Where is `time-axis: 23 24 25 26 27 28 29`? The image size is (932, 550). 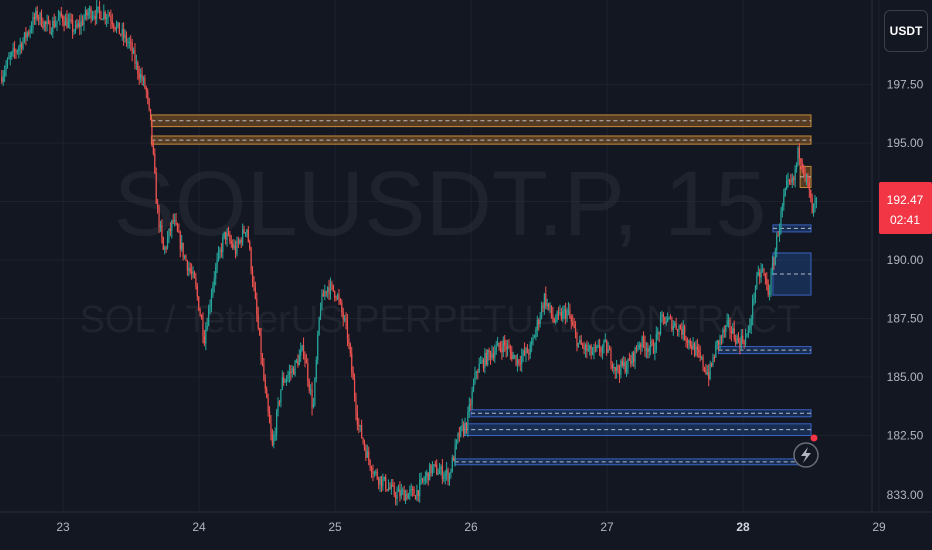 time-axis: 23 24 25 26 27 28 29 is located at coordinates (471, 527).